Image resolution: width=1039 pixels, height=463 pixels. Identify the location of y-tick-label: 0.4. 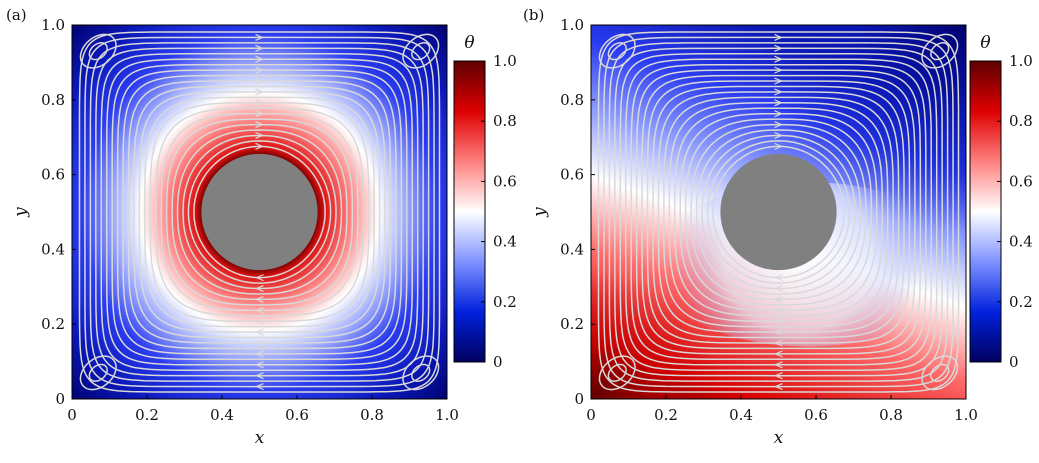
(53, 249).